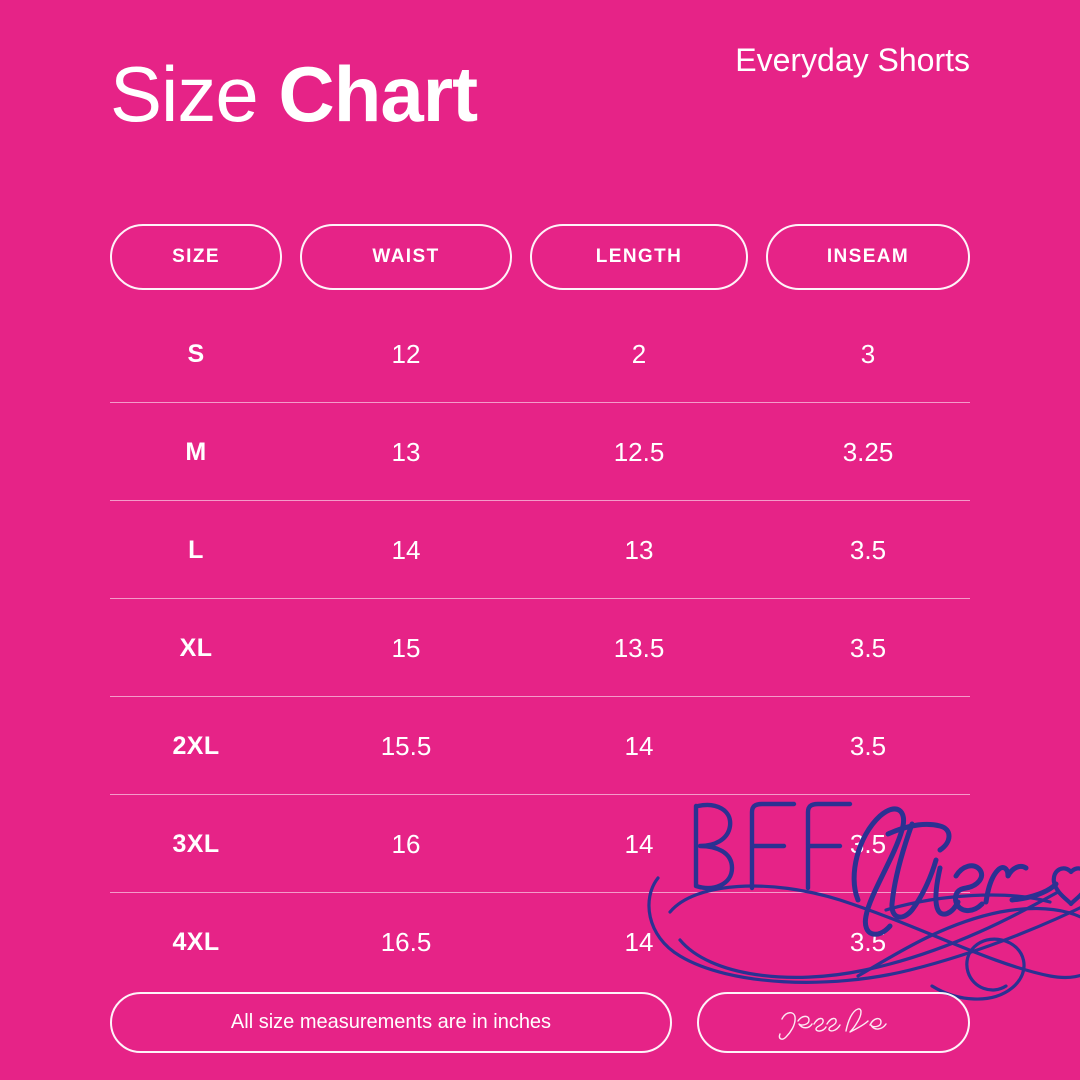  I want to click on cell-waist: 16, so click(406, 843).